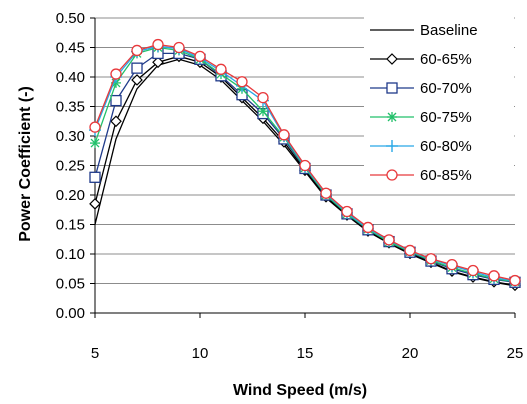  What do you see at coordinates (70, 77) in the screenshot?
I see `y-tick-label: 0.40` at bounding box center [70, 77].